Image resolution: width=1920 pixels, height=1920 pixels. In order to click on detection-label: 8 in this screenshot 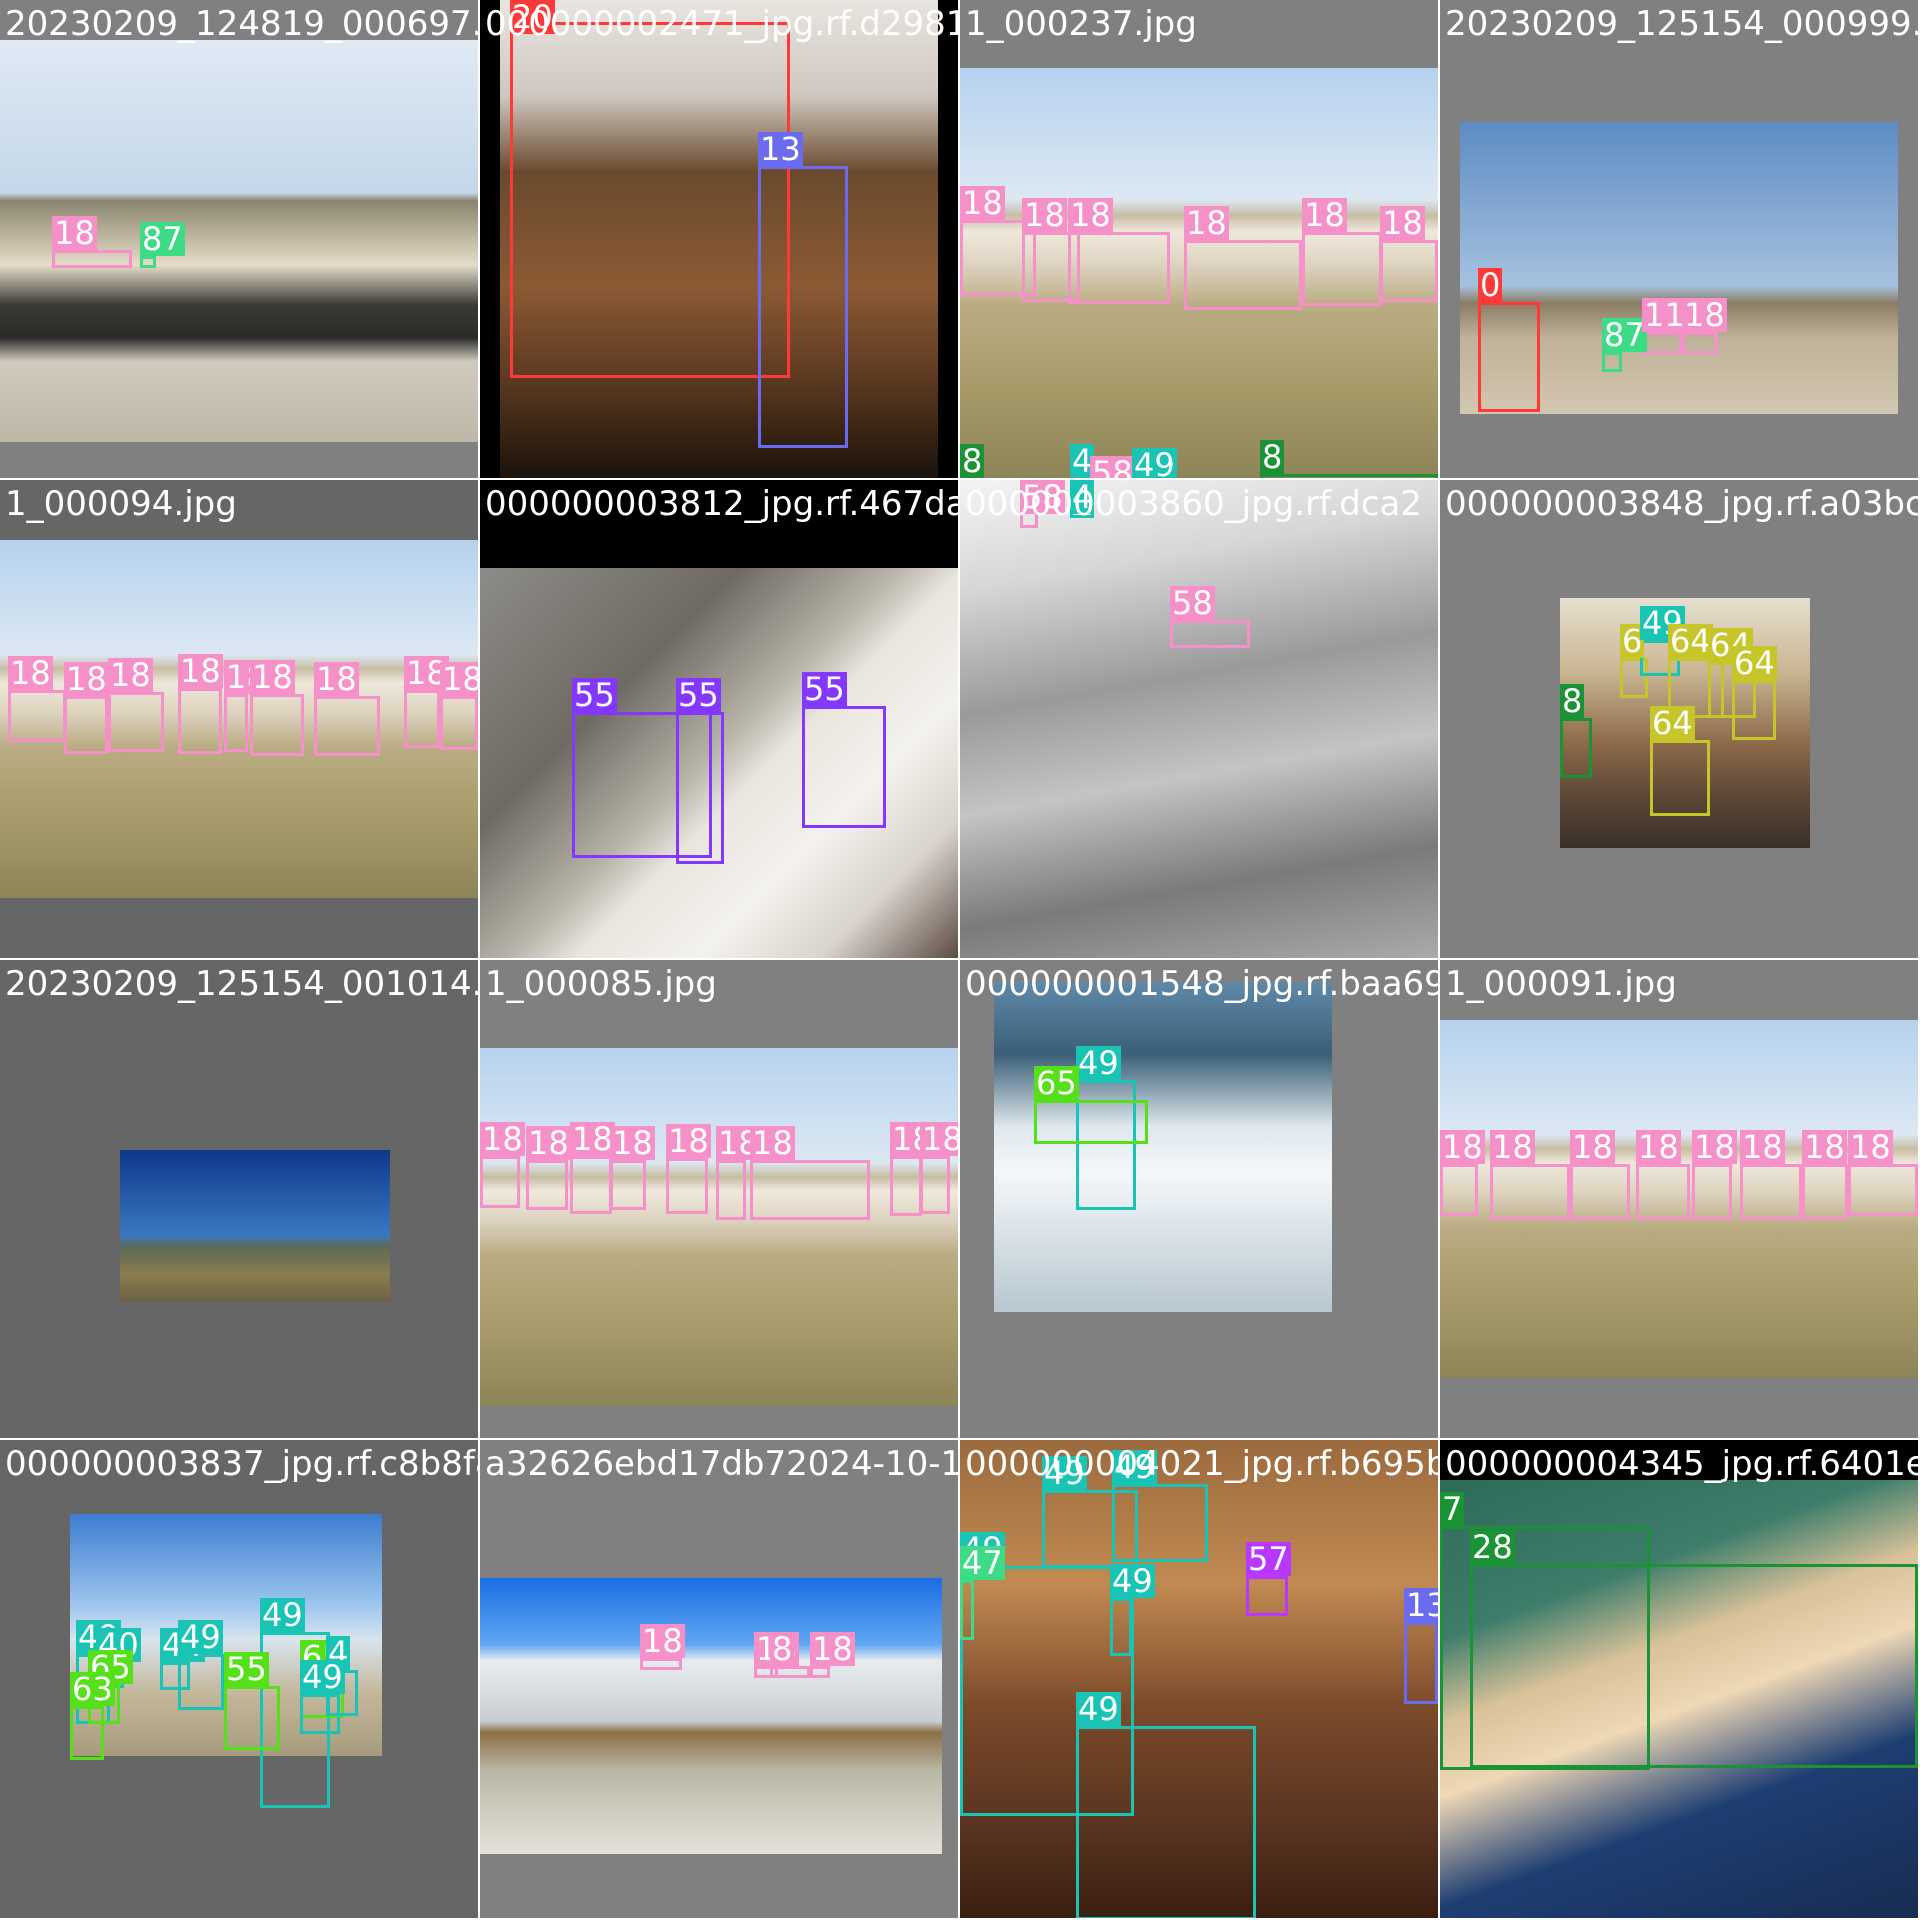, I will do `click(1272, 457)`.